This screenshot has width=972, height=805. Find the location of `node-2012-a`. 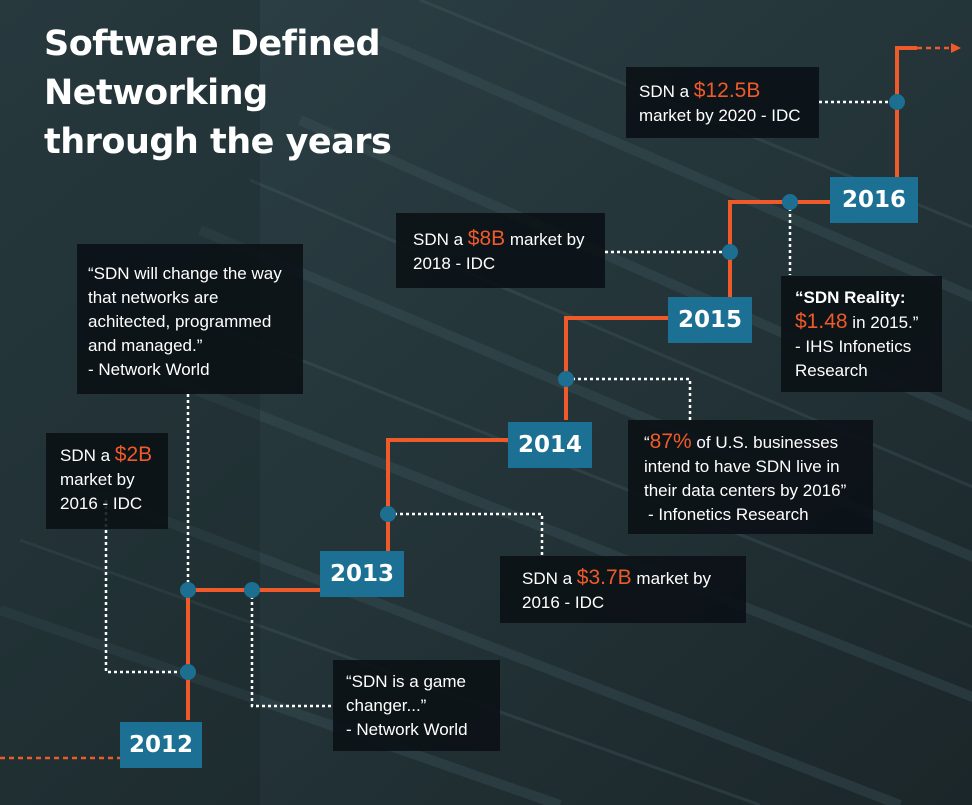

node-2012-a is located at coordinates (188, 672).